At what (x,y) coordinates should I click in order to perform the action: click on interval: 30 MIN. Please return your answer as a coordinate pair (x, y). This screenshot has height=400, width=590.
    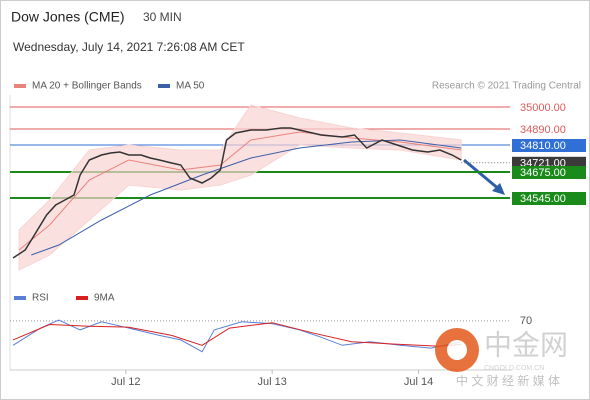
    Looking at the image, I should click on (162, 17).